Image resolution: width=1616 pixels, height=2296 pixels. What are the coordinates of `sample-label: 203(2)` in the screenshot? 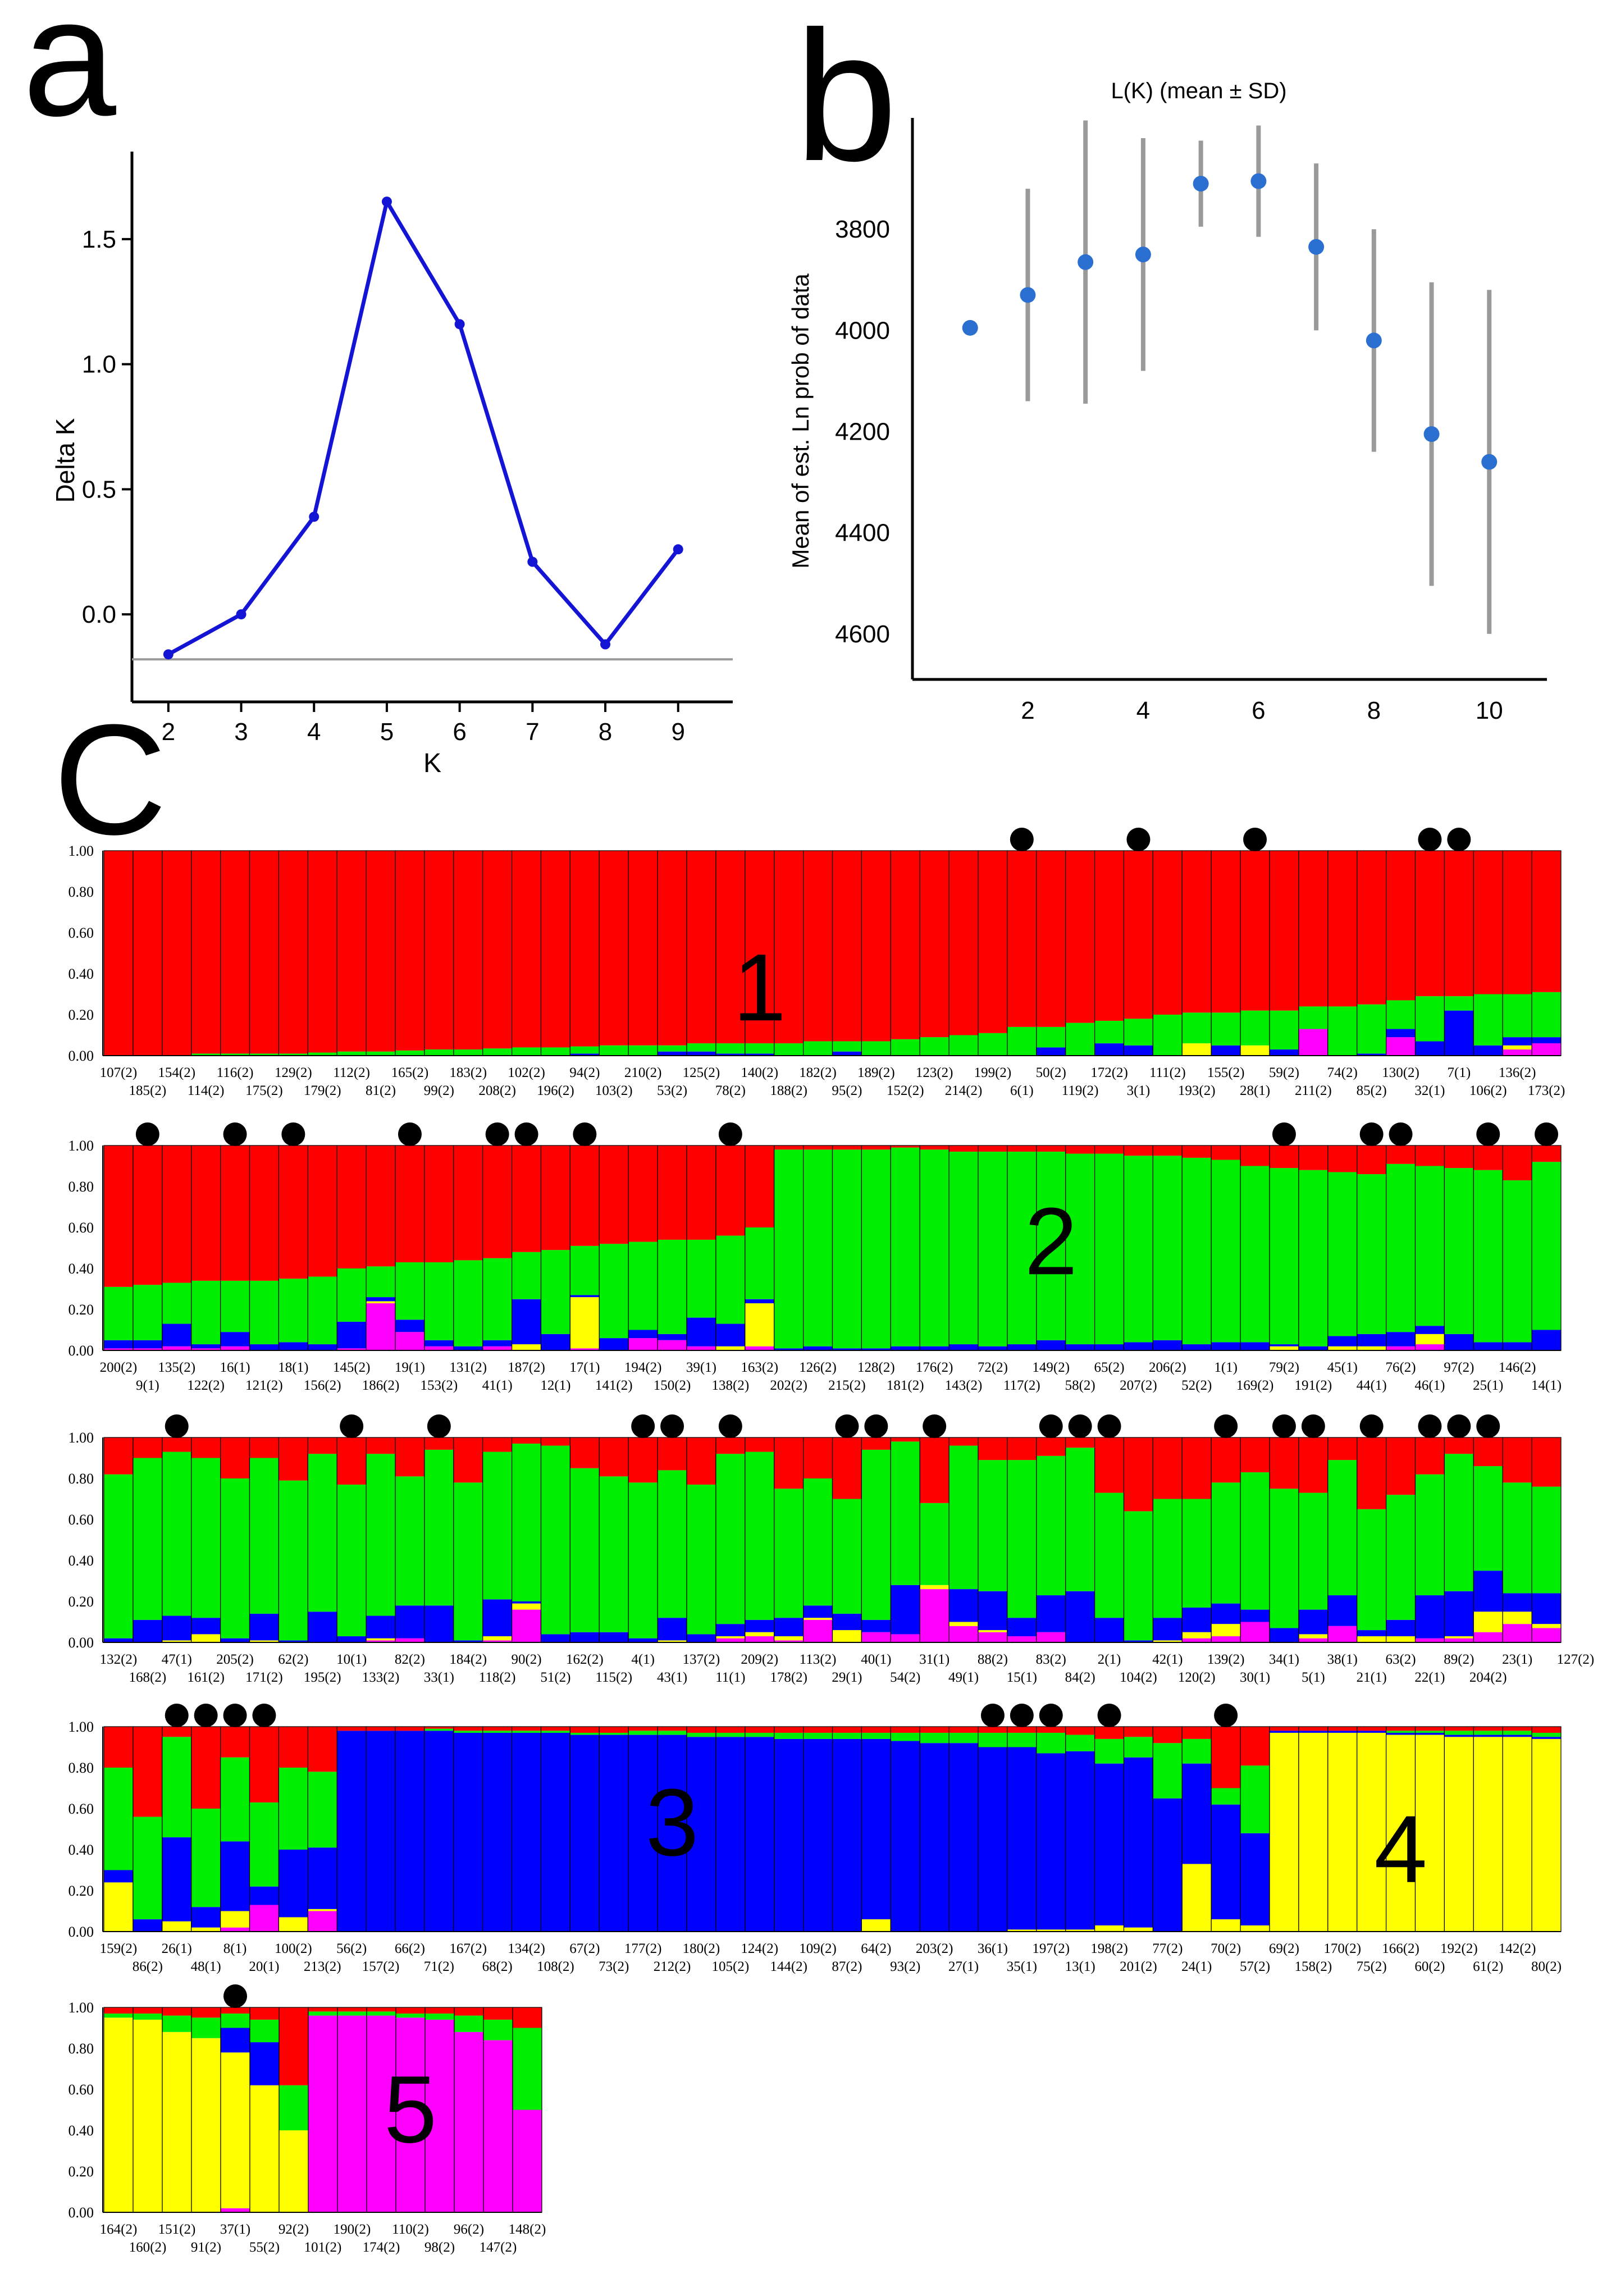 It's located at (934, 1949).